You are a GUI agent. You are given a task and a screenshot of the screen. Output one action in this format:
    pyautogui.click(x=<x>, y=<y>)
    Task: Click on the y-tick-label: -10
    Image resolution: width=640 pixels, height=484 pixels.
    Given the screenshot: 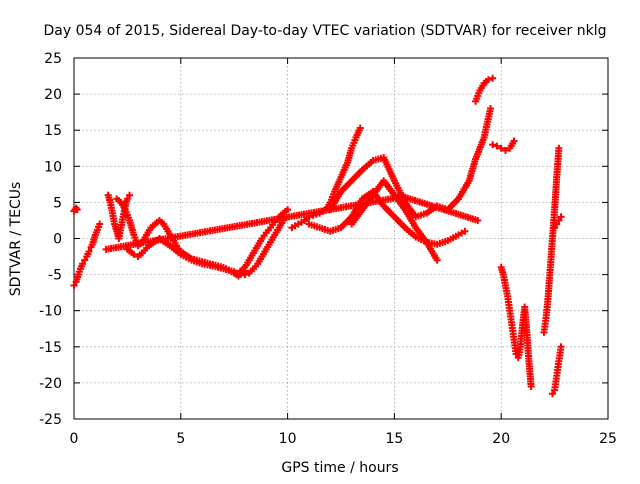 What is the action you would take?
    pyautogui.click(x=50, y=312)
    